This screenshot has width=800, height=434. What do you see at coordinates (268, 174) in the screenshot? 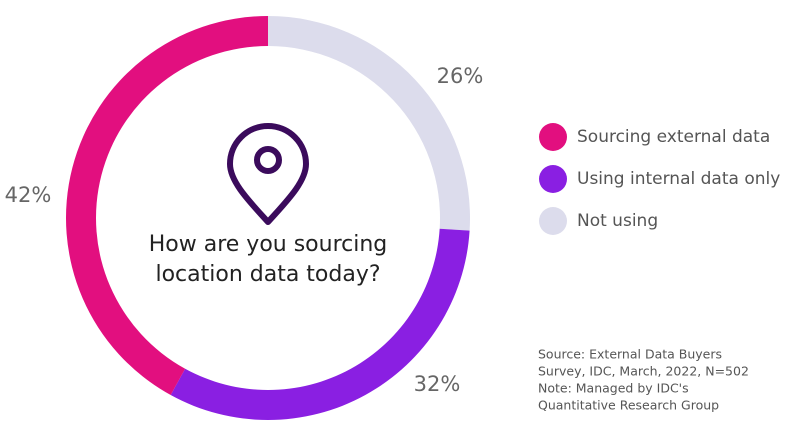
I see `pin-icon` at bounding box center [268, 174].